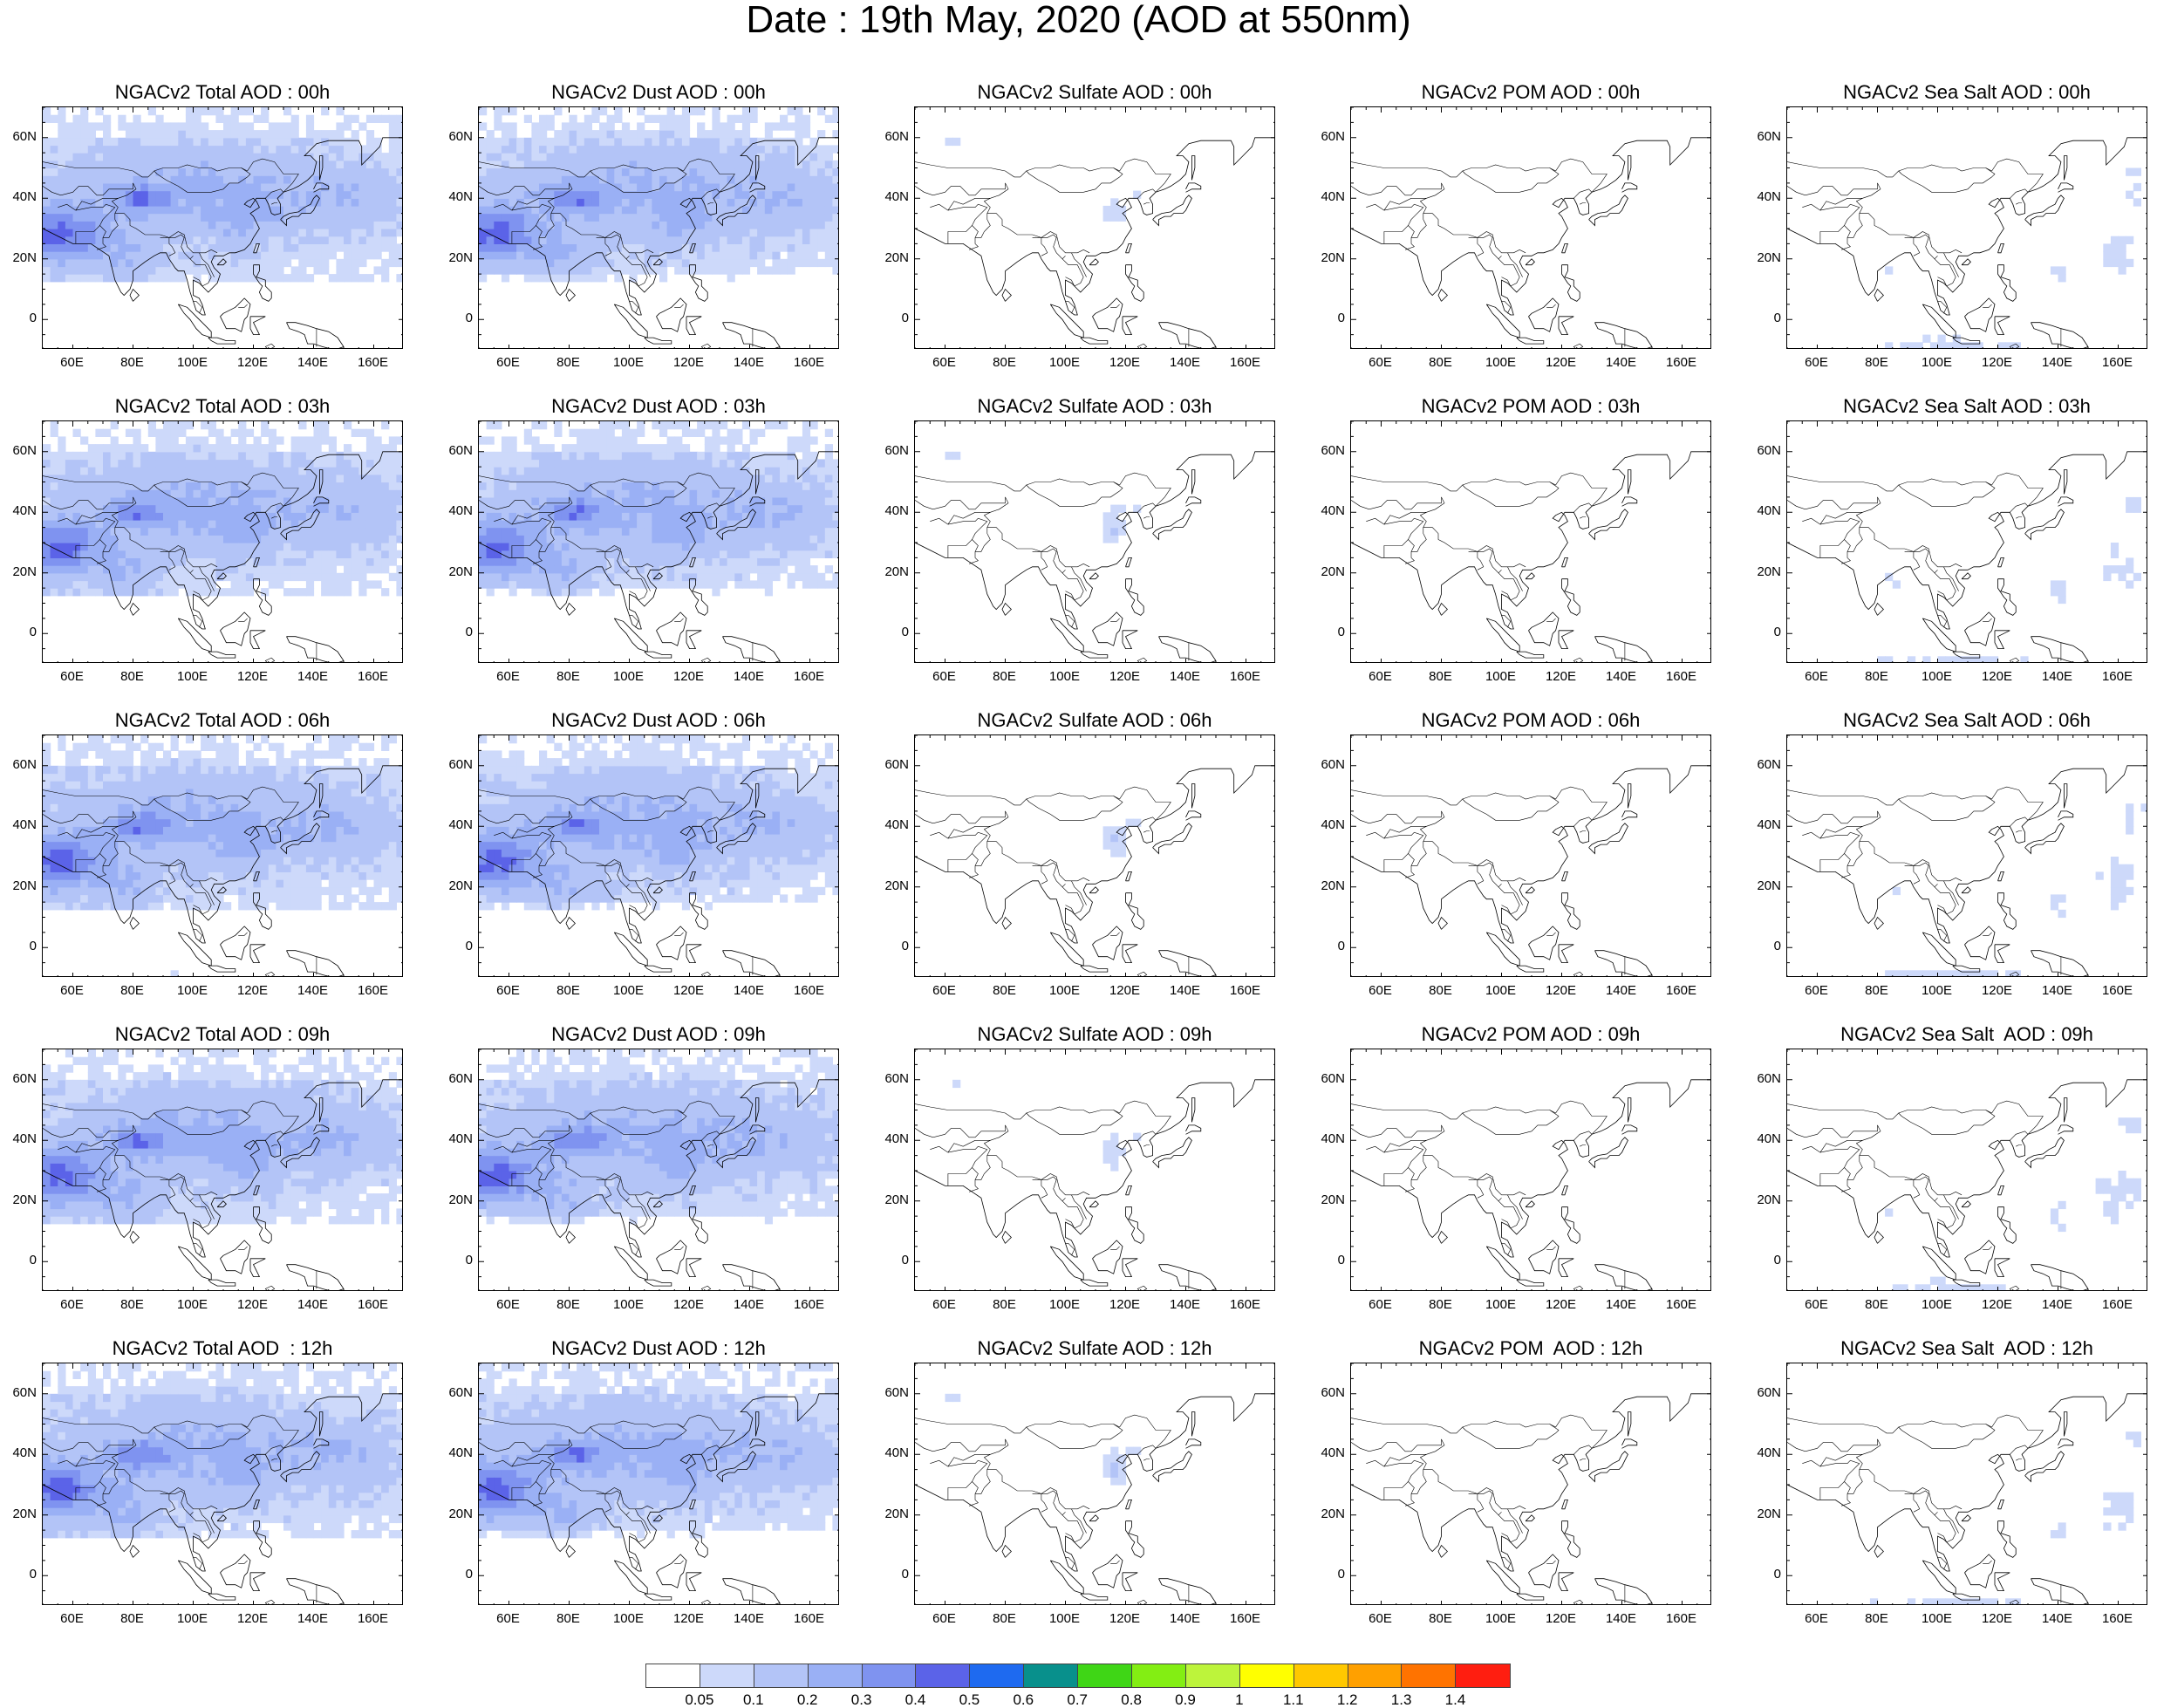 This screenshot has width=2157, height=1708. What do you see at coordinates (1094, 406) in the screenshot?
I see `panel-title: NGACv2 Sulfate AOD : 03h` at bounding box center [1094, 406].